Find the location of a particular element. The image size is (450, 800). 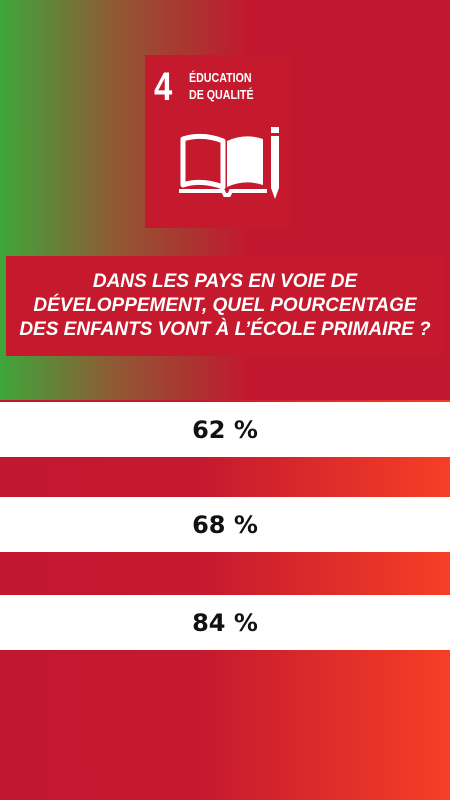

answer-option-1: 62 % is located at coordinates (225, 429).